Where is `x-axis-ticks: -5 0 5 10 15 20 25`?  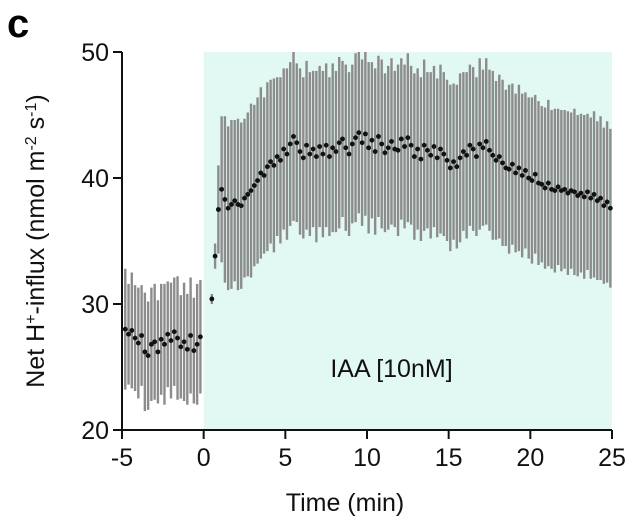
x-axis-ticks: -5 0 5 10 15 20 25 is located at coordinates (368, 451).